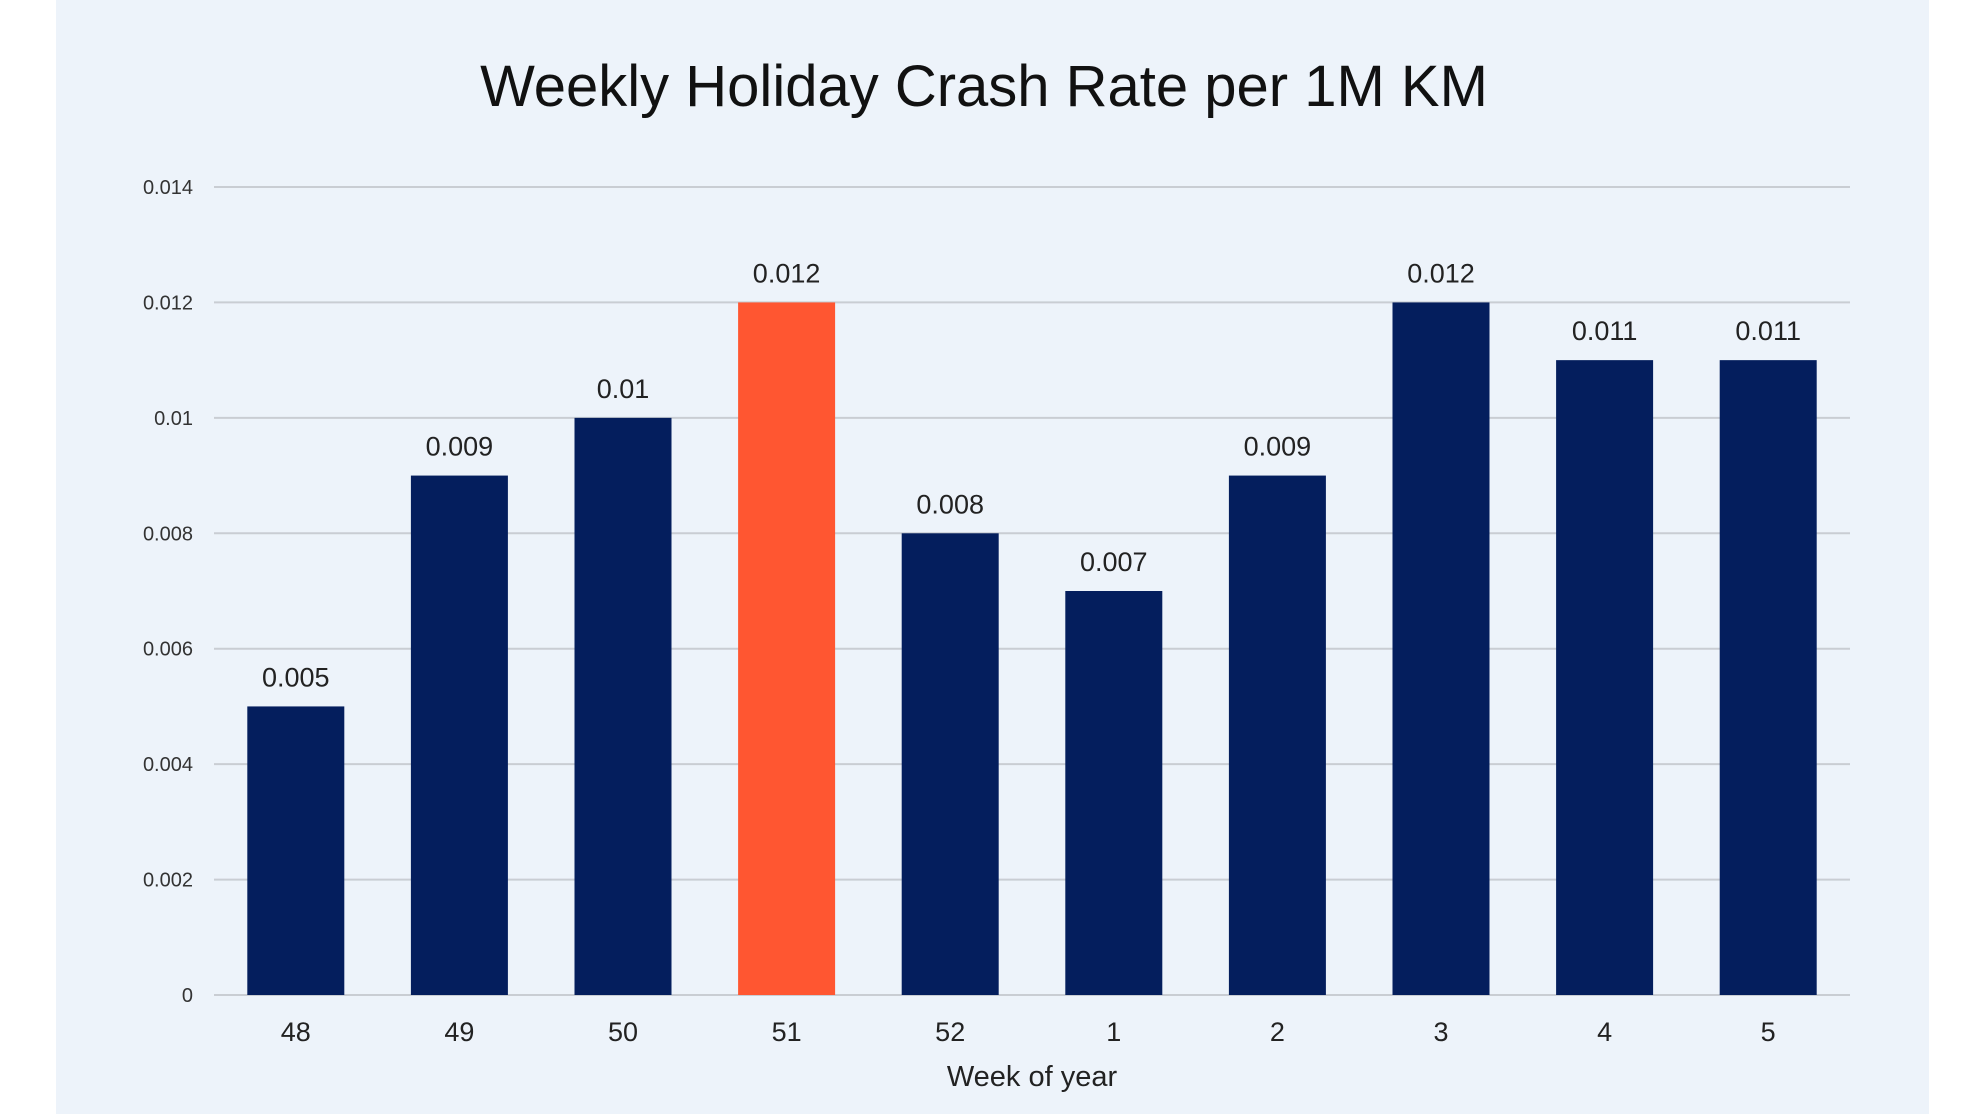  Describe the element at coordinates (296, 1032) in the screenshot. I see `x-tick-label: 48` at that location.